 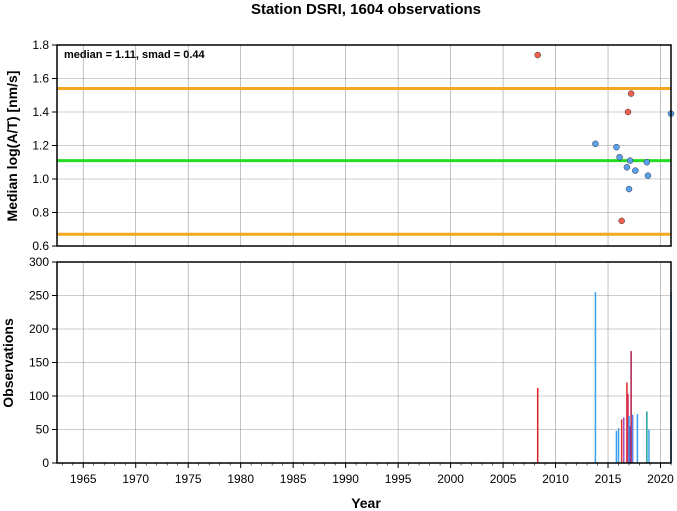 I want to click on top-ytick-label: 1.0, so click(x=40, y=179).